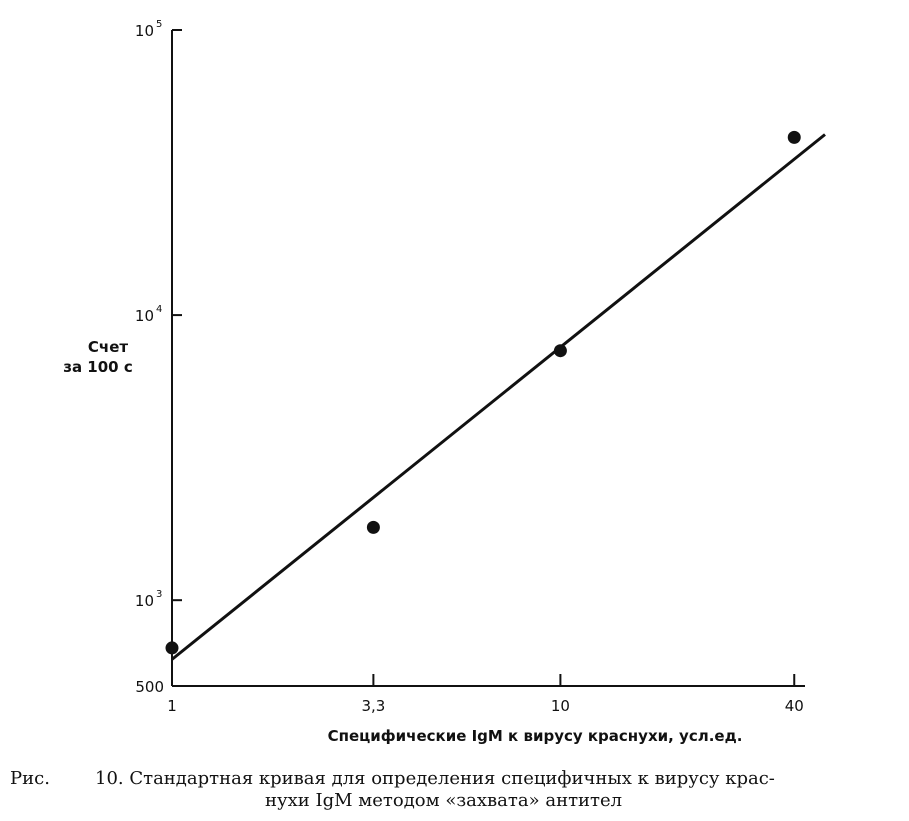 The width and height of the screenshot is (909, 821). What do you see at coordinates (98, 357) in the screenshot?
I see `y-axis-title: Счет за 100 с` at bounding box center [98, 357].